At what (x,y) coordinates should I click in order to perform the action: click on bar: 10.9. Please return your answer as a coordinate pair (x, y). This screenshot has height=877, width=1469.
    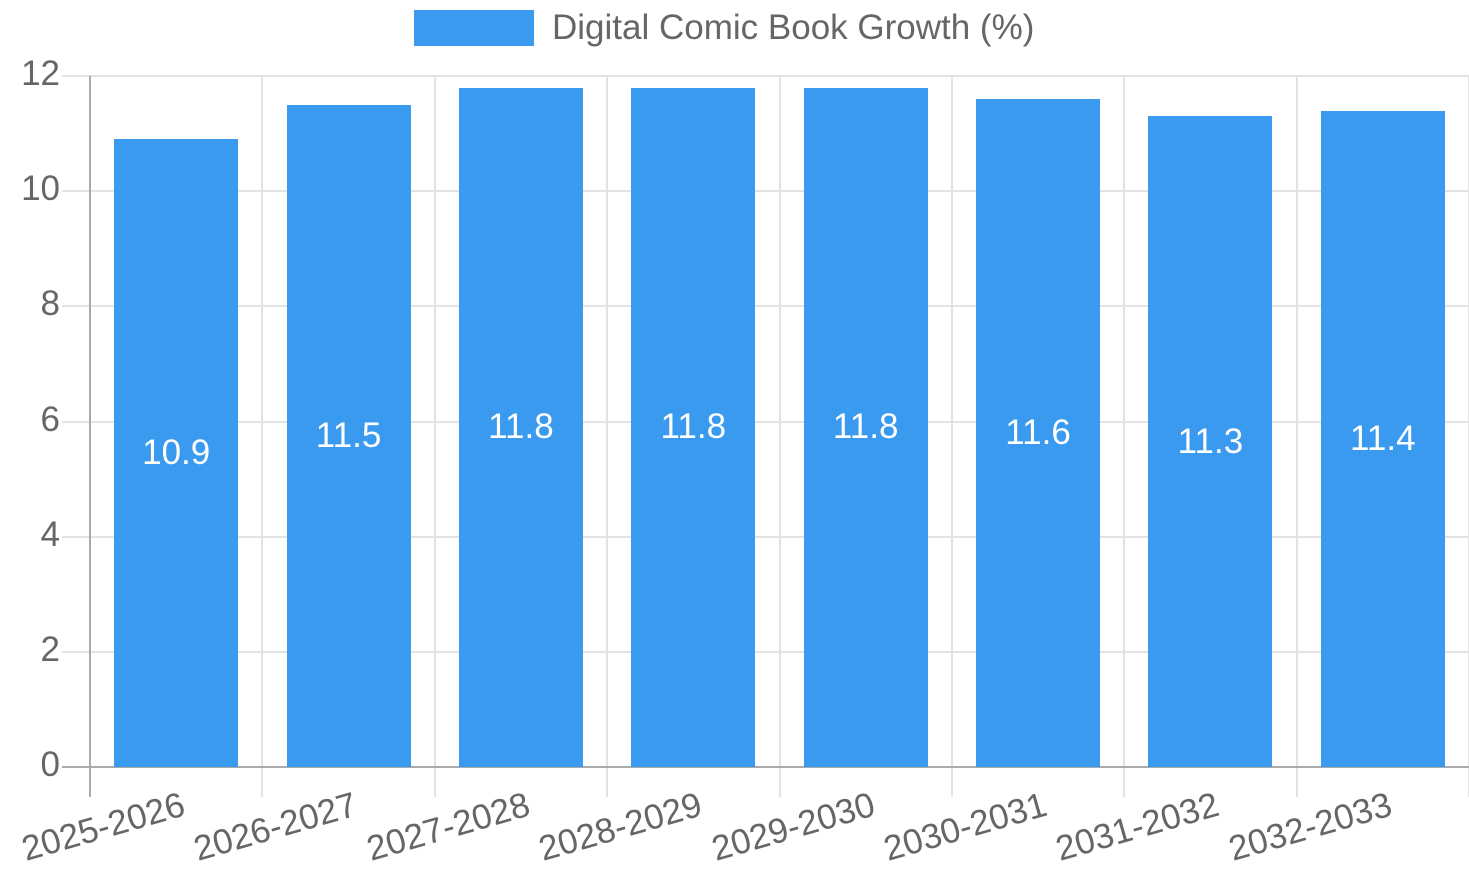
    Looking at the image, I should click on (176, 453).